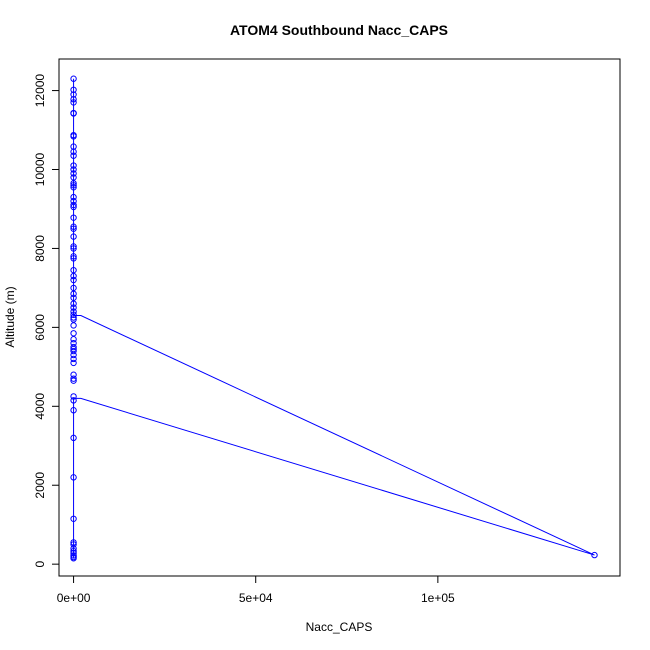 The image size is (650, 650). Describe the element at coordinates (339, 30) in the screenshot. I see `chart-title: ATOM4 Southbound Nacc_CAPS` at that location.